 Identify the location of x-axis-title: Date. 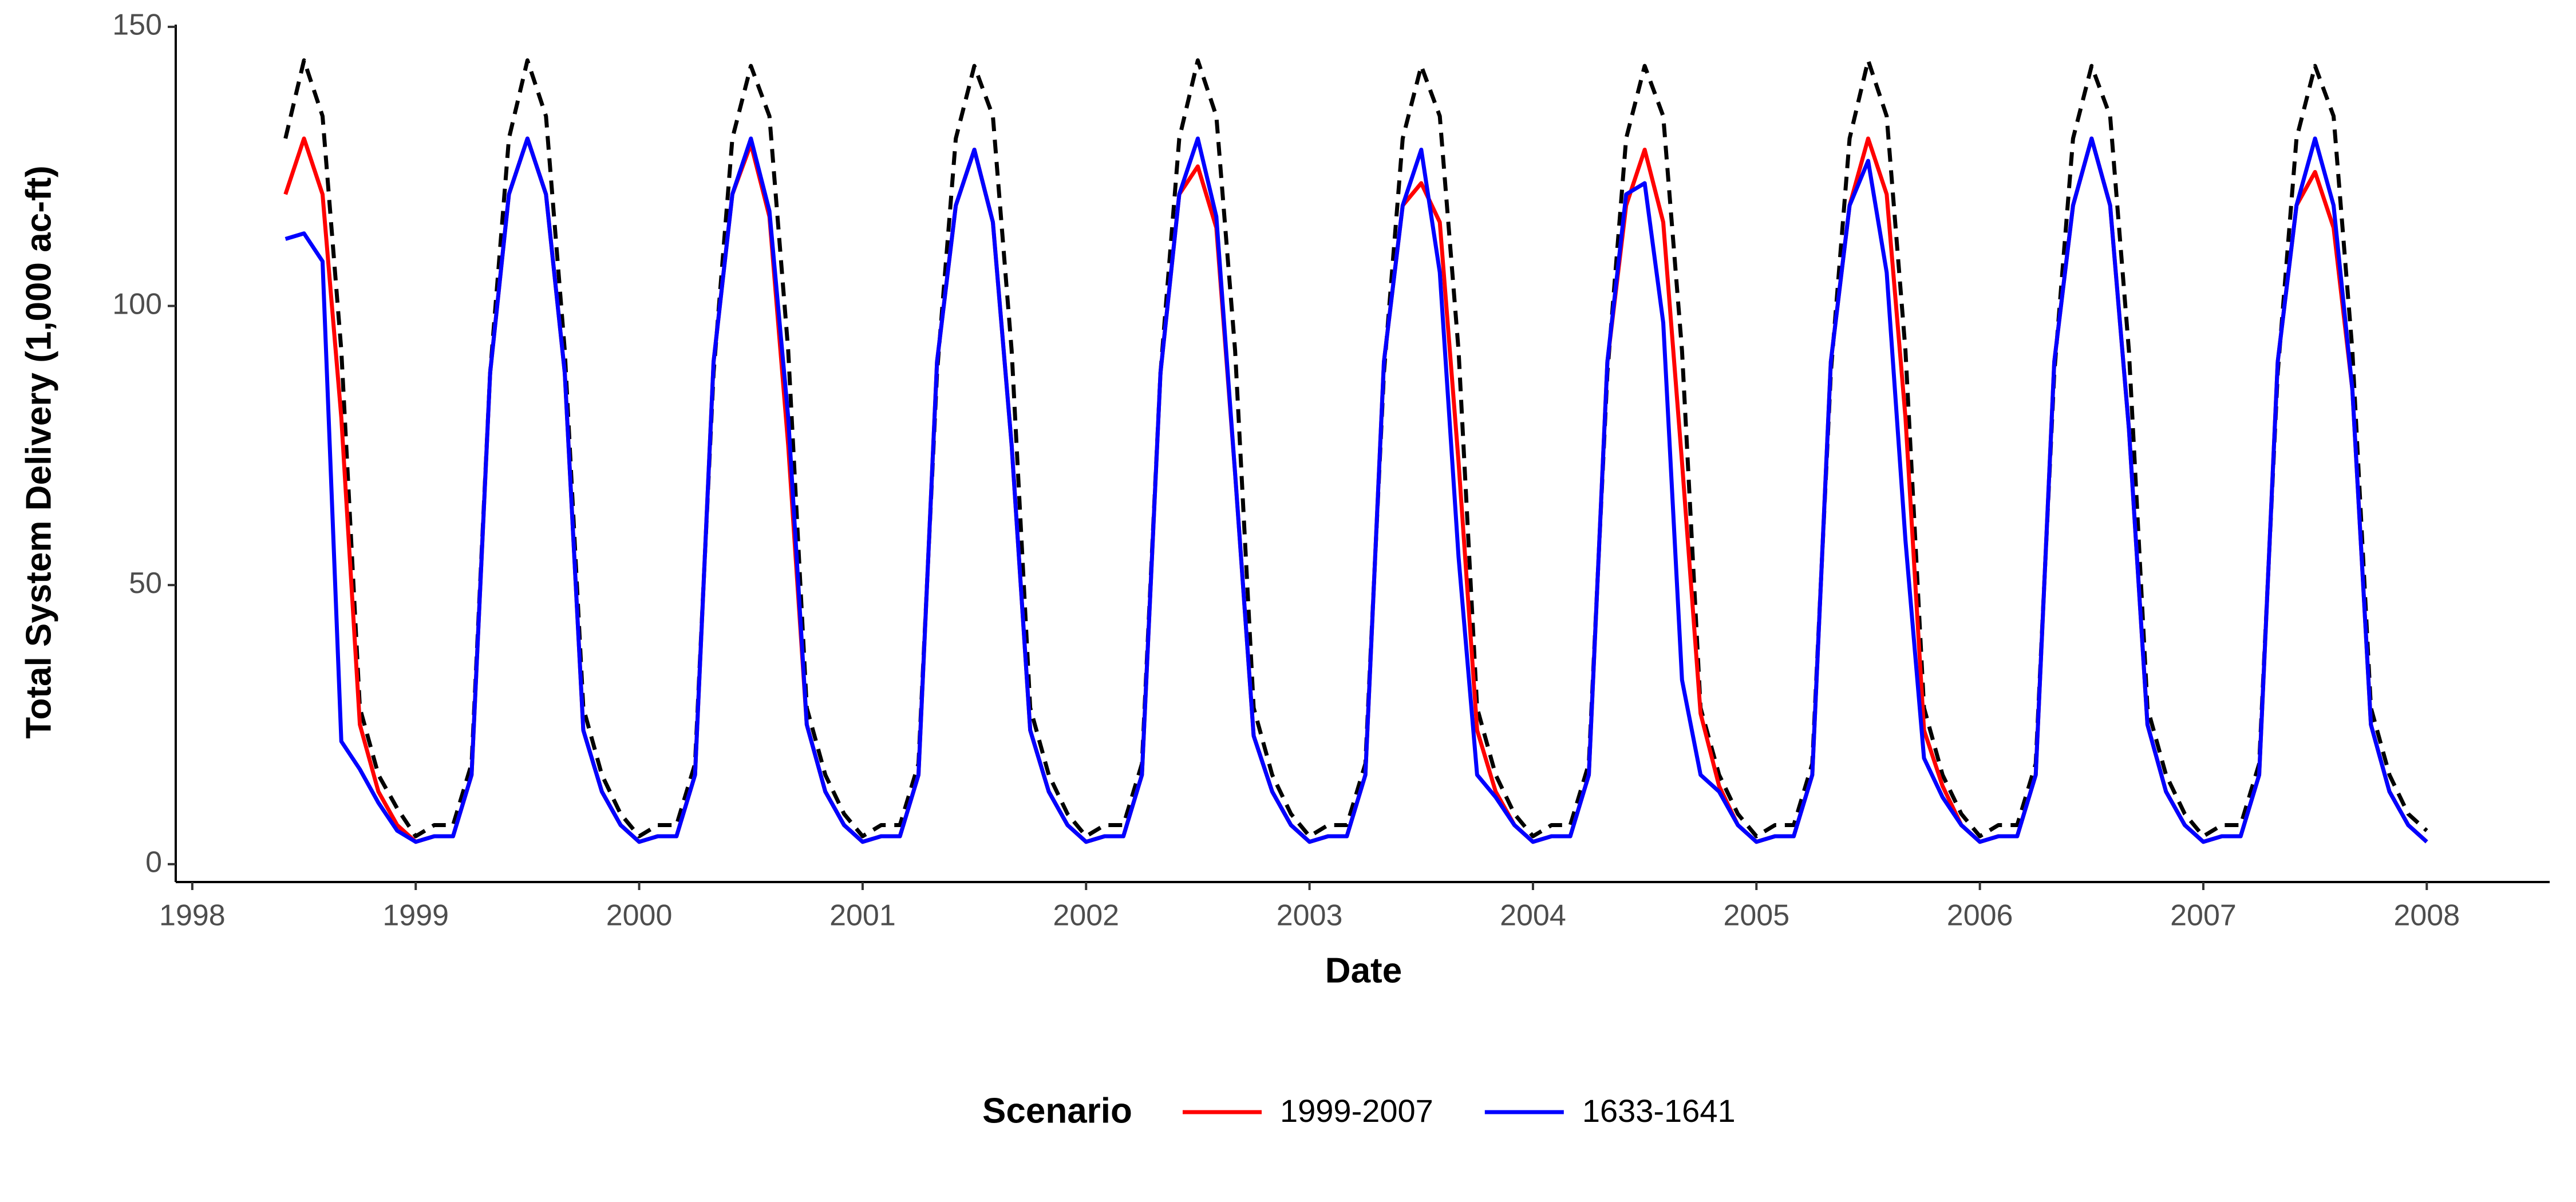
(1363, 971).